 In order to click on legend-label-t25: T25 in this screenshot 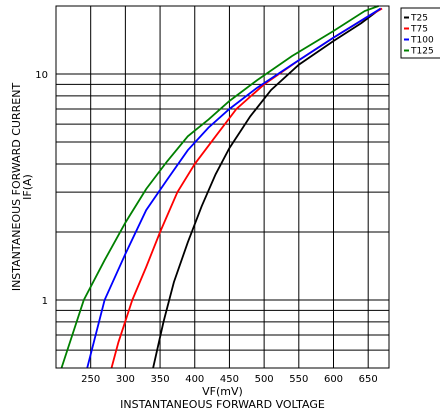, I will do `click(419, 19)`.